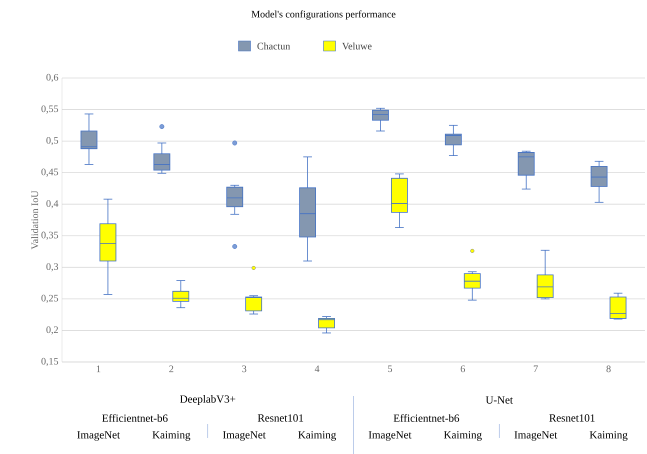  What do you see at coordinates (49, 236) in the screenshot?
I see `y-tick-label: 0,35` at bounding box center [49, 236].